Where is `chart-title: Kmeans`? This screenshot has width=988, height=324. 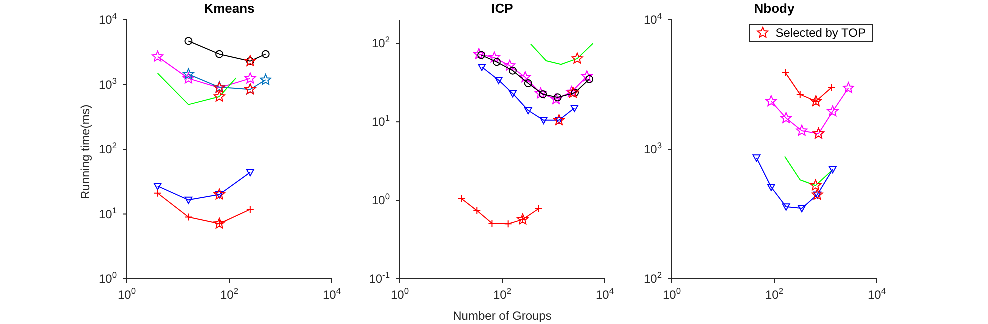 chart-title: Kmeans is located at coordinates (229, 8).